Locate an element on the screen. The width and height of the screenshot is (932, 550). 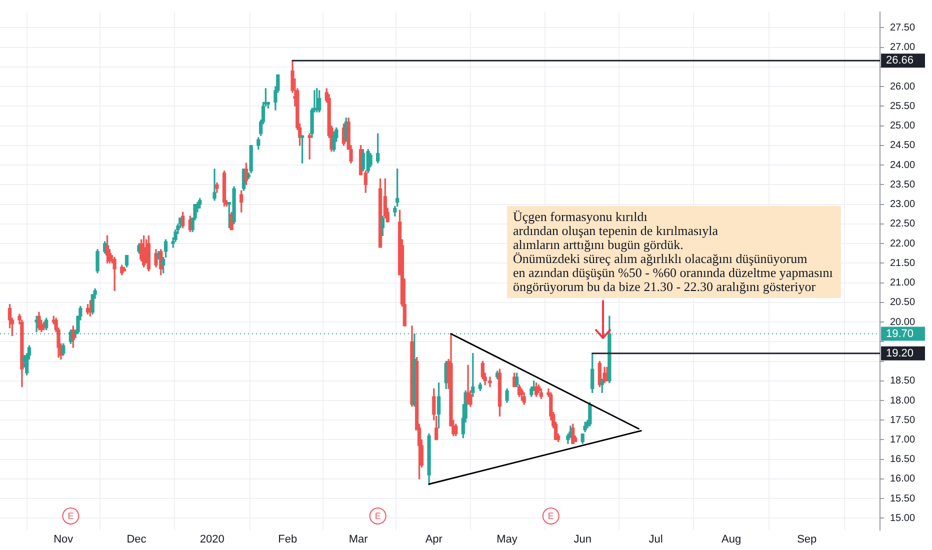
y-tick-label: 16.00 is located at coordinates (903, 479).